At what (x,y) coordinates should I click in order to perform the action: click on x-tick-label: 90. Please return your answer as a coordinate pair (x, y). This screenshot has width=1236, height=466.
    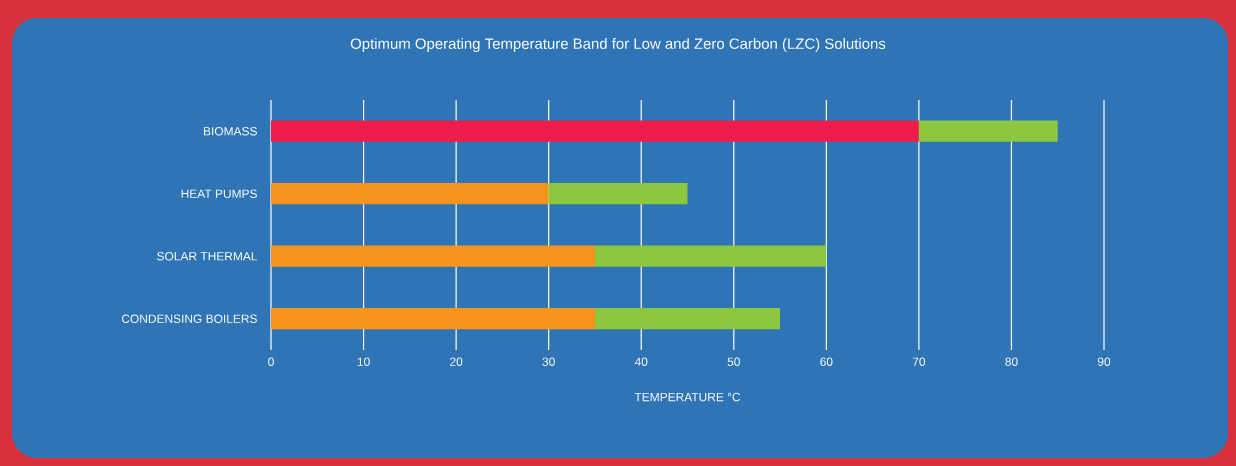
    Looking at the image, I should click on (1104, 361).